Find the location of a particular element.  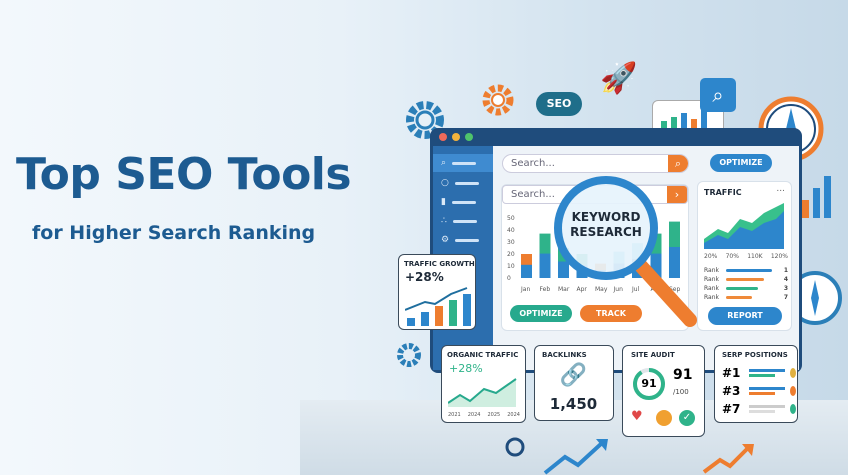

y-tick: 10 is located at coordinates (511, 266).